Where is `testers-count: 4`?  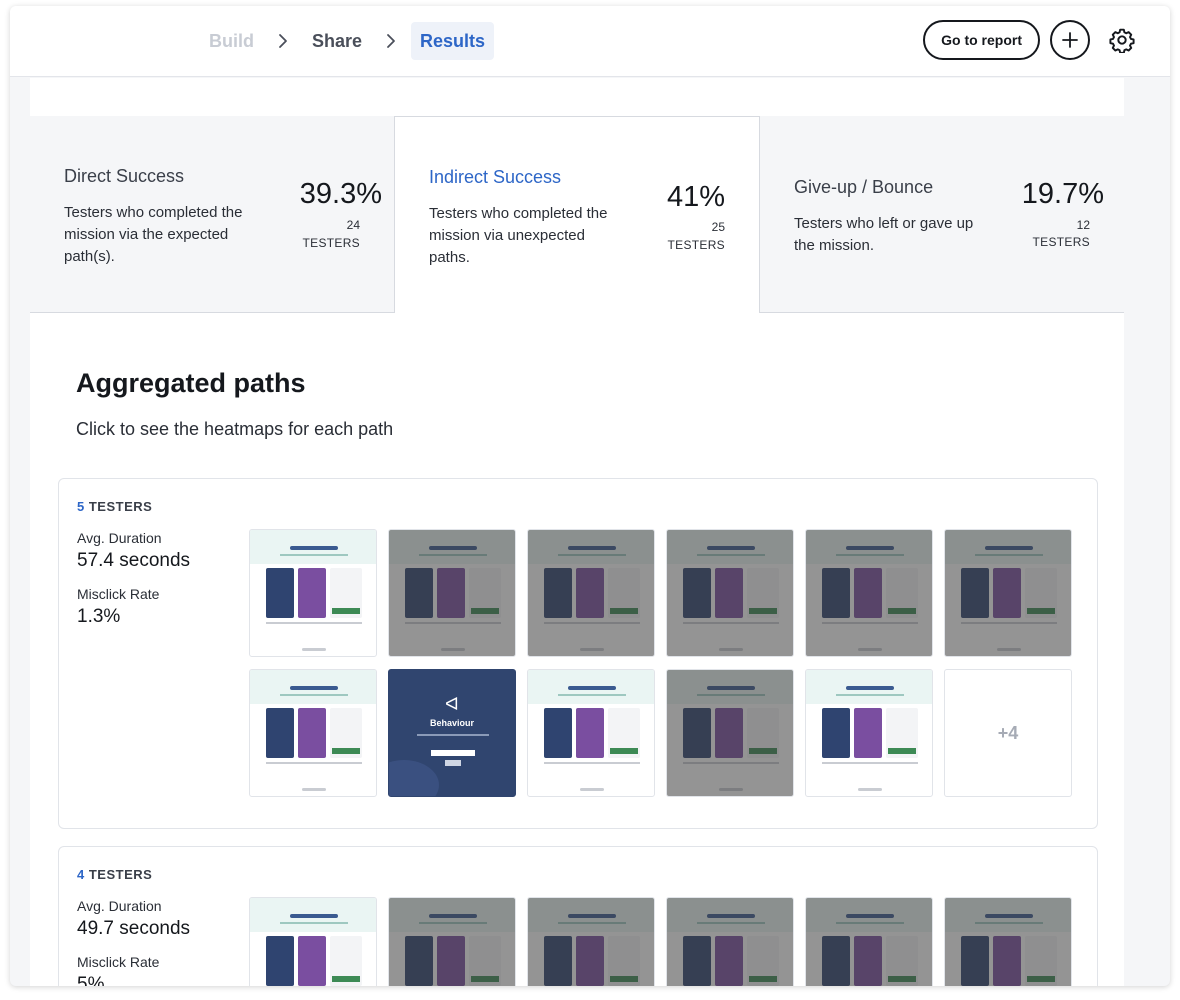 testers-count: 4 is located at coordinates (81, 874).